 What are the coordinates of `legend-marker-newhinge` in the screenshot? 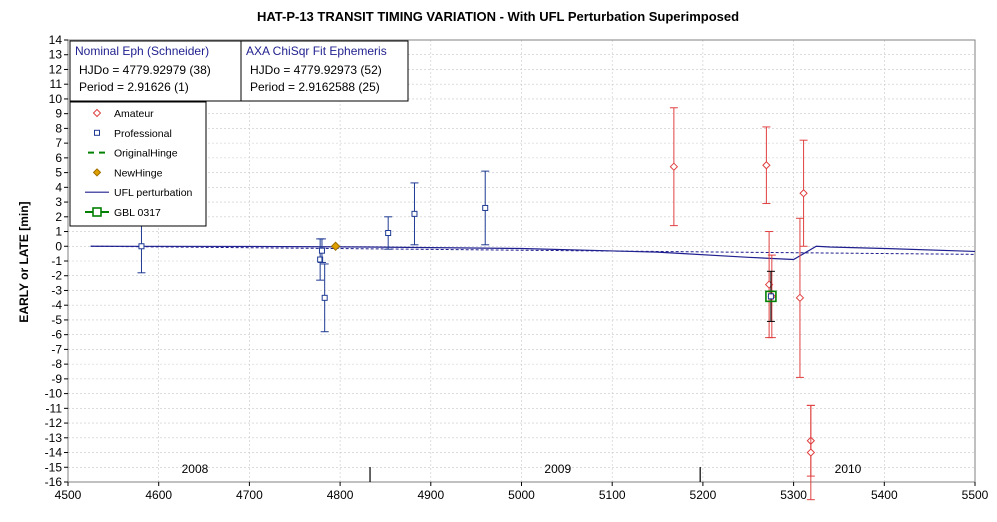 It's located at (97, 172).